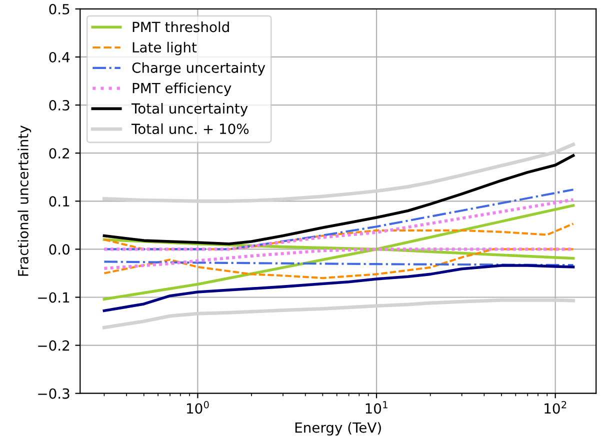  Describe the element at coordinates (199, 69) in the screenshot. I see `legend-label: Charge uncertainty` at that location.